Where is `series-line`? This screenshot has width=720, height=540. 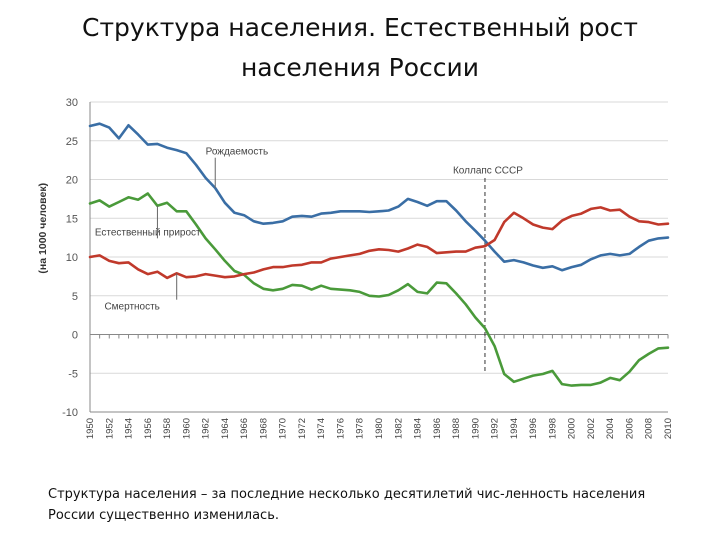 series-line is located at coordinates (379, 243).